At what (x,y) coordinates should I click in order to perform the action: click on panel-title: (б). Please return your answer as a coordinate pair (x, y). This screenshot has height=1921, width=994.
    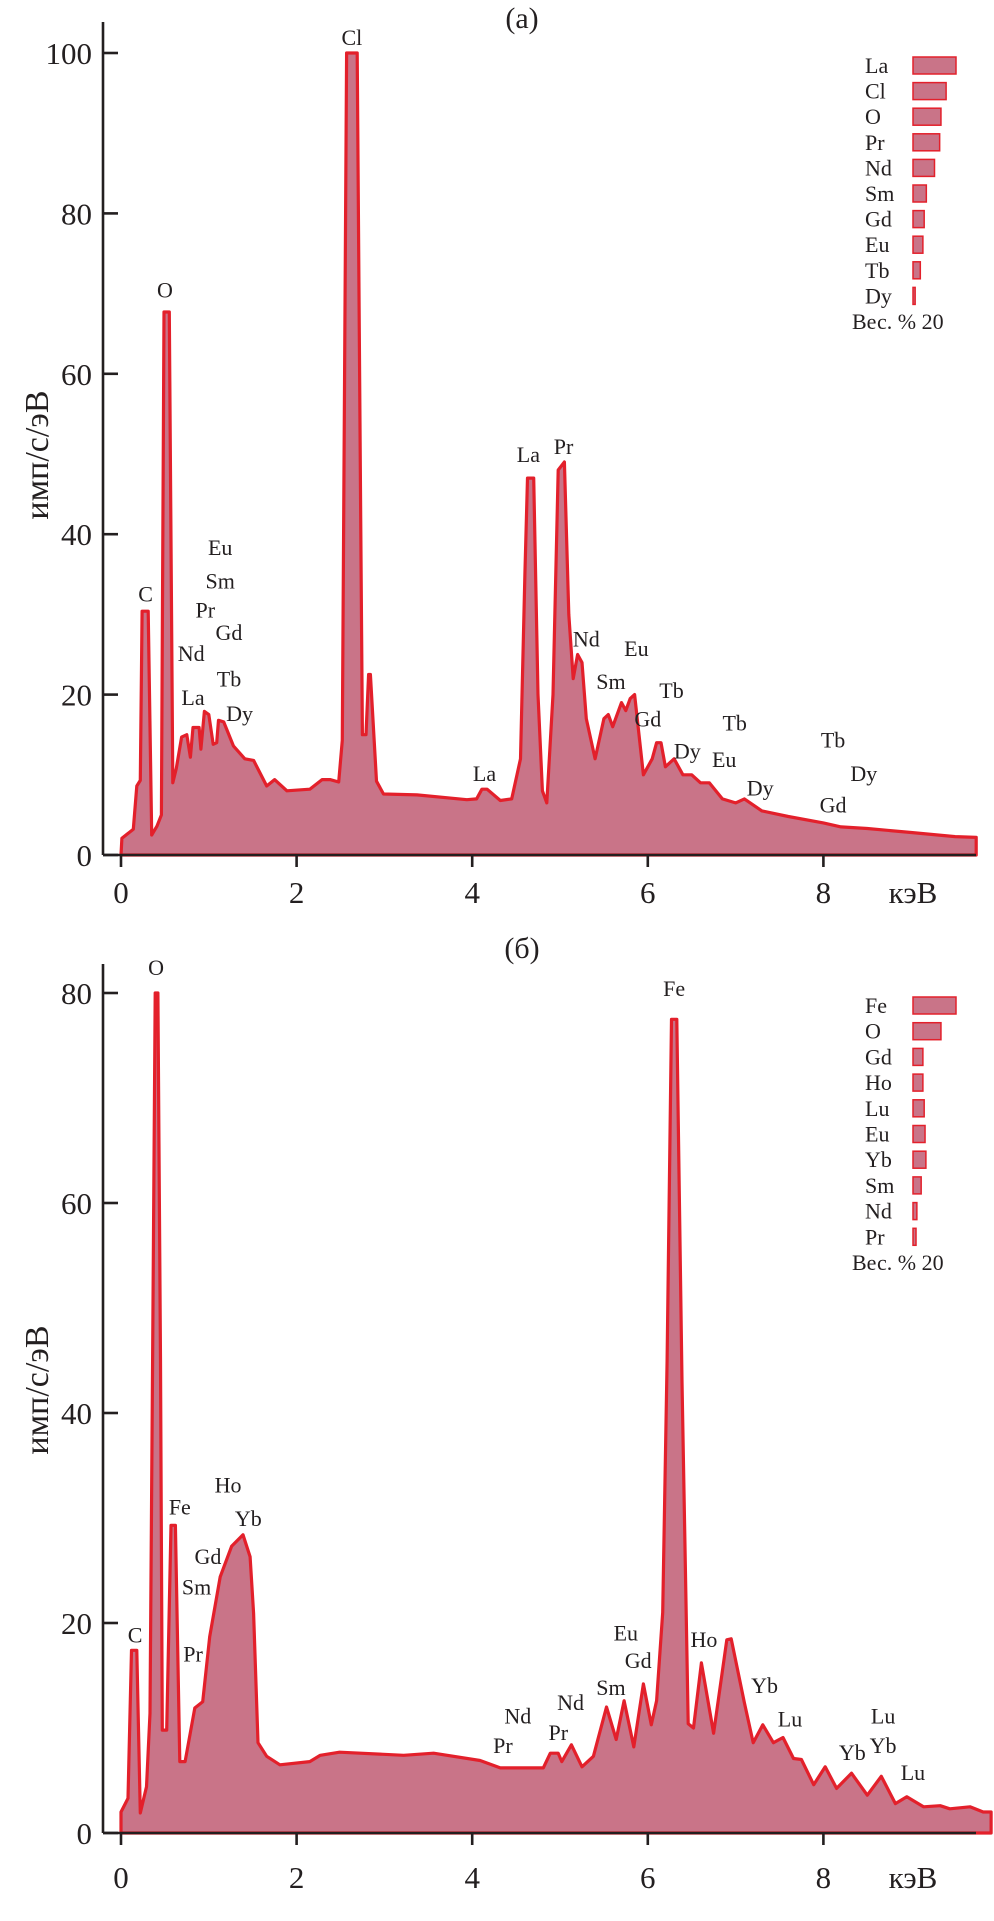
    Looking at the image, I should click on (521, 948).